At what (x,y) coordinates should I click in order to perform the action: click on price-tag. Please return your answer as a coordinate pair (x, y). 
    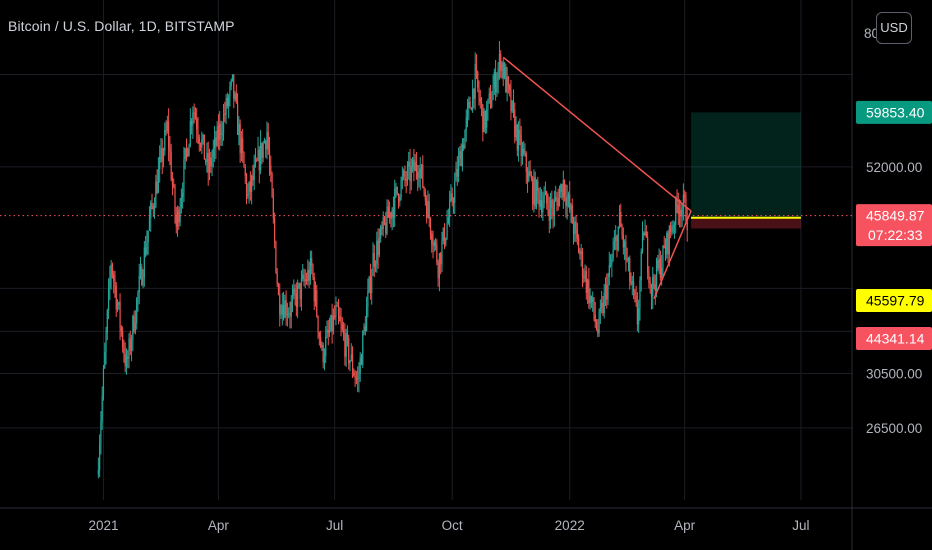
    Looking at the image, I should click on (894, 225).